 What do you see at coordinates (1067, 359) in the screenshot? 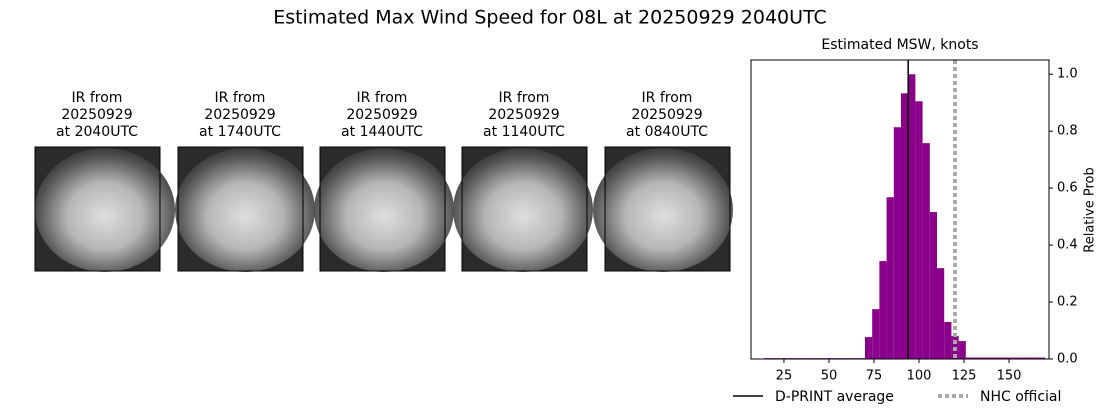
I see `y-tick-label: 0.0` at bounding box center [1067, 359].